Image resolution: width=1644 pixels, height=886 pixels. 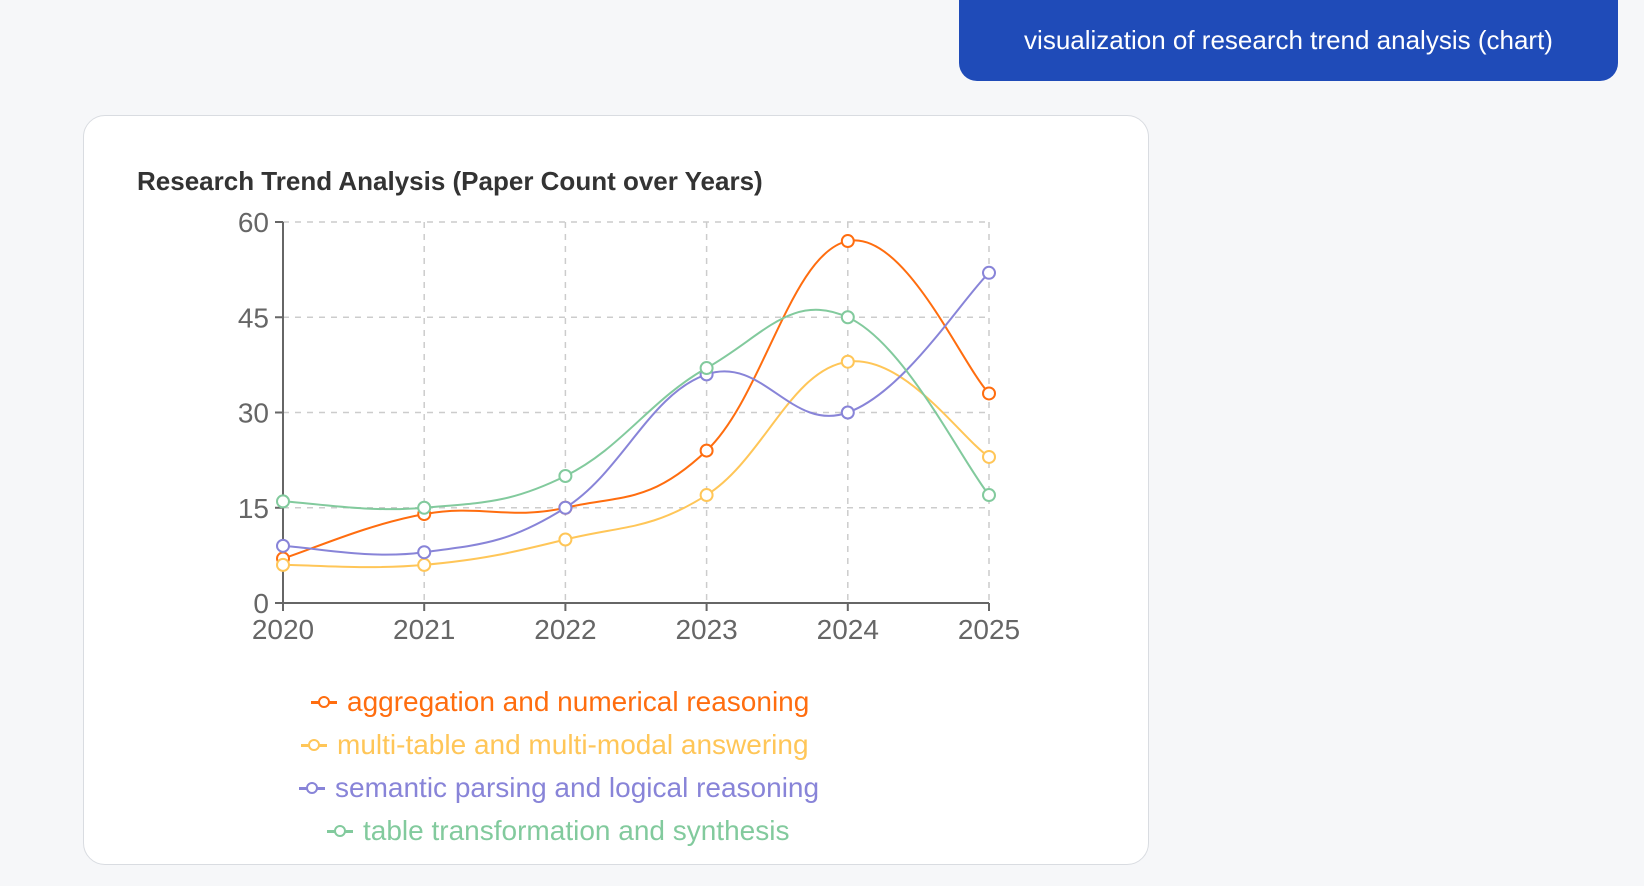 I want to click on x-tick-label: 2023, so click(x=706, y=629).